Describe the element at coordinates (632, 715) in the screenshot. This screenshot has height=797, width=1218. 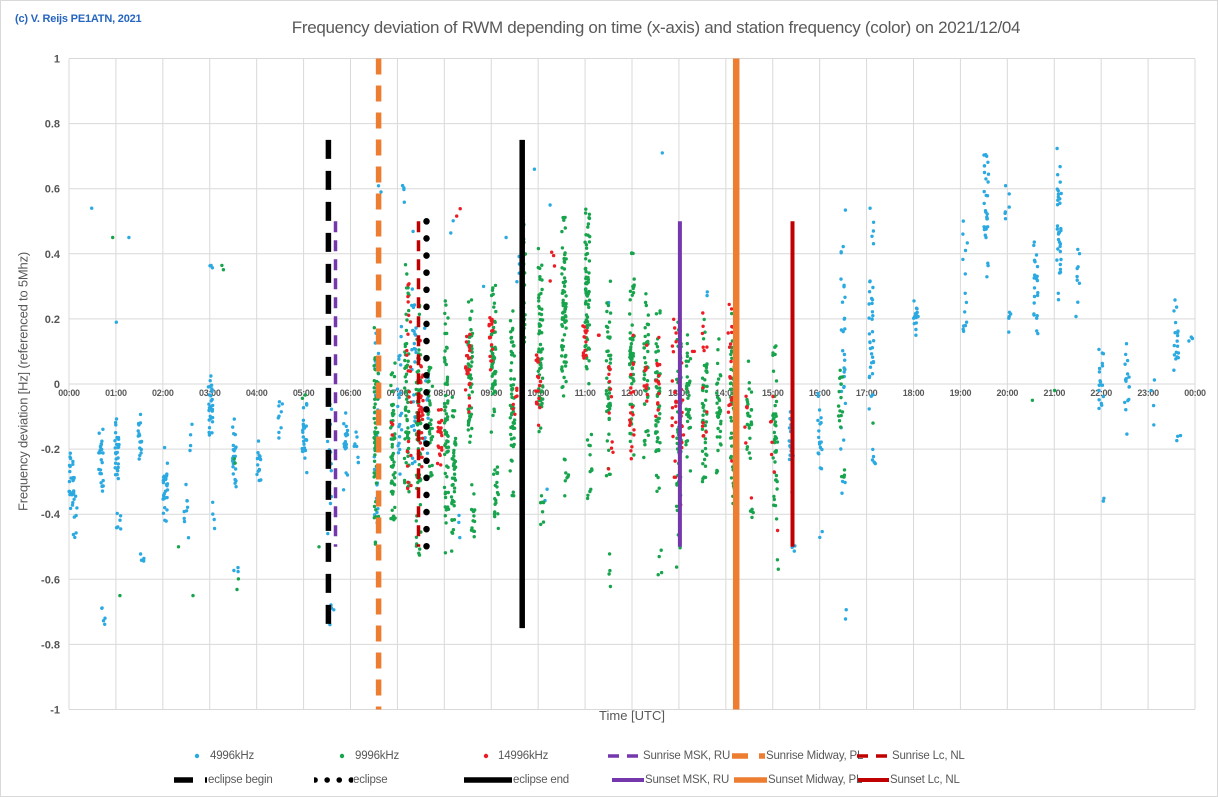
I see `x-axis-title: Time [UTC]` at that location.